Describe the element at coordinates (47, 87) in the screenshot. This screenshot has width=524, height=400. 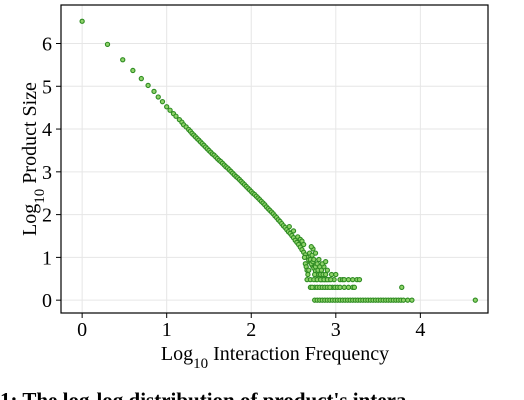
I see `y-tick-label: 5` at that location.